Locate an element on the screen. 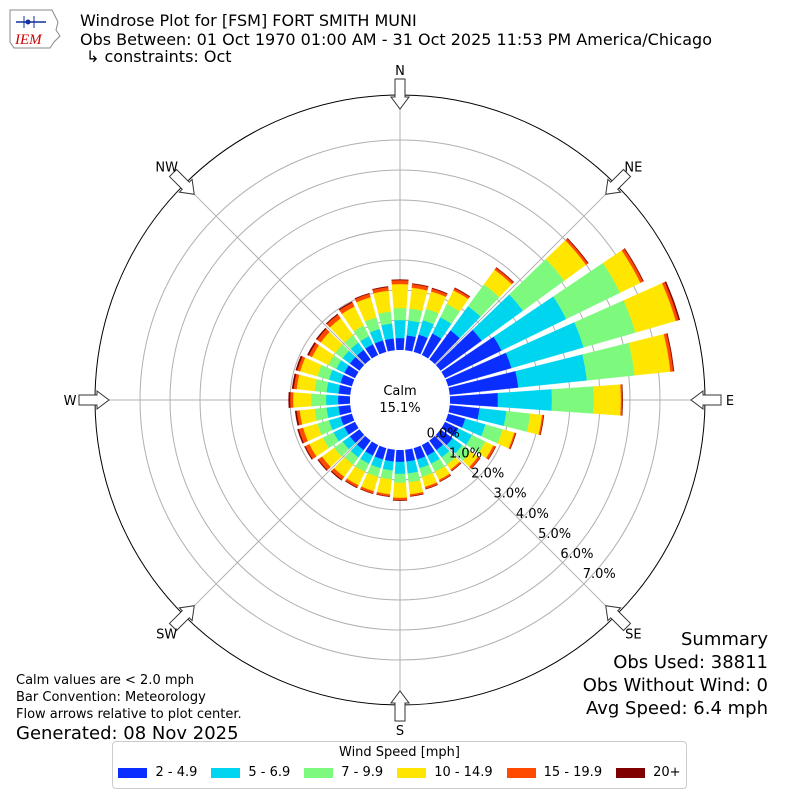  legend-item: 15 - 19.9 is located at coordinates (554, 772).